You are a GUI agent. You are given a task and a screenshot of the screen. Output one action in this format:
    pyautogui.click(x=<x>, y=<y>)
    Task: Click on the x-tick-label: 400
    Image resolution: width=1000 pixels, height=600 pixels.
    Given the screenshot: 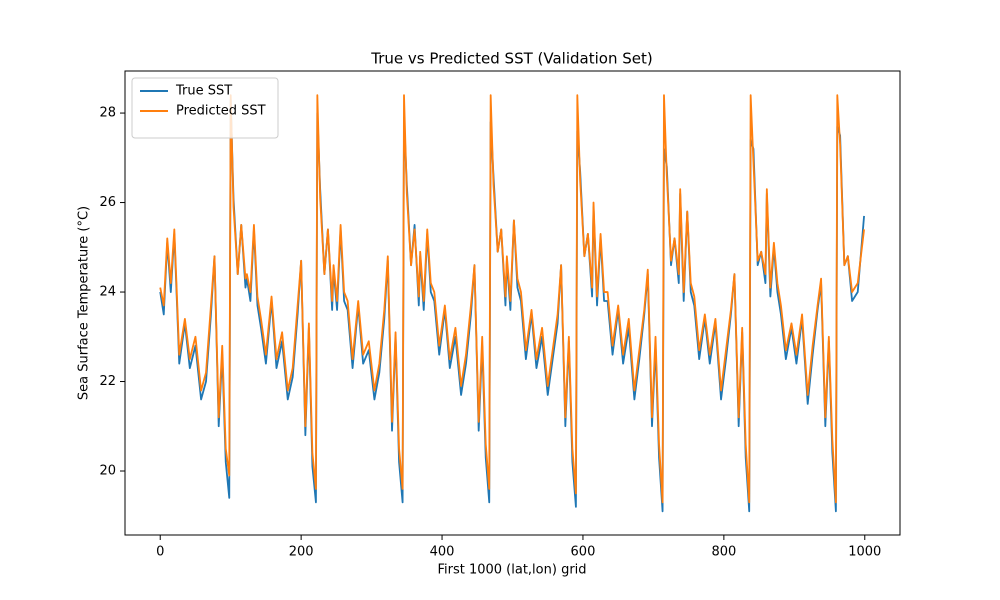 What is the action you would take?
    pyautogui.click(x=442, y=552)
    